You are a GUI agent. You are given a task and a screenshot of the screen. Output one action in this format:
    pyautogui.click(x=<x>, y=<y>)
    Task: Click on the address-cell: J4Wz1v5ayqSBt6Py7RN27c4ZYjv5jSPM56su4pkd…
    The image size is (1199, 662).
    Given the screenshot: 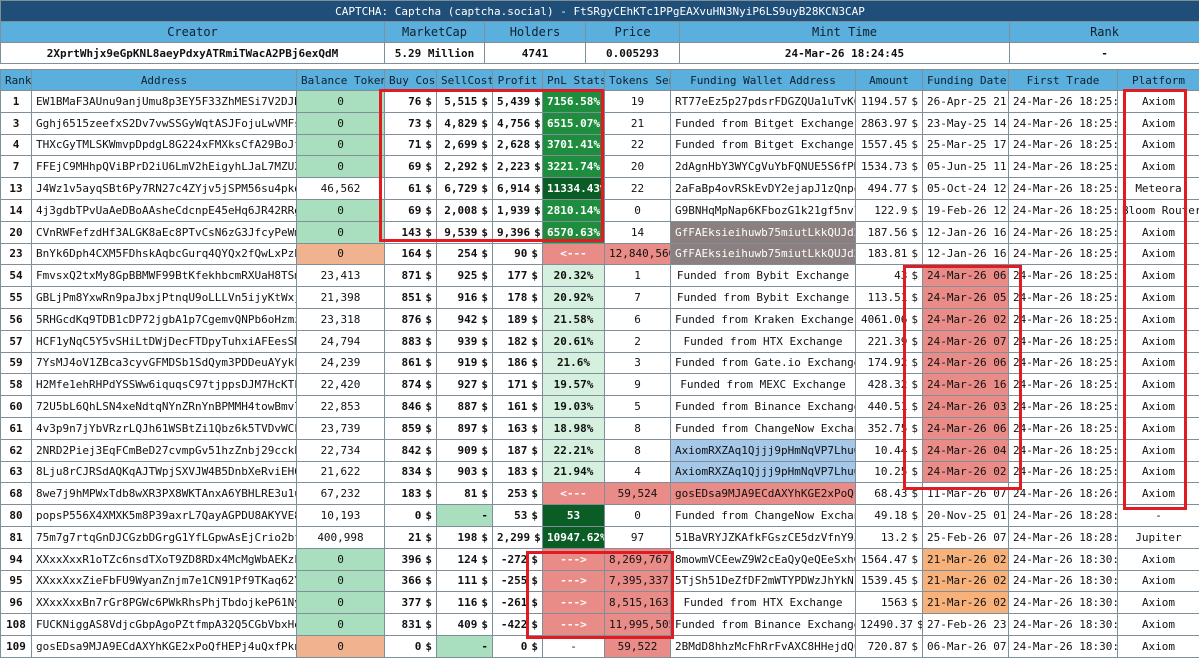 What is the action you would take?
    pyautogui.click(x=164, y=188)
    